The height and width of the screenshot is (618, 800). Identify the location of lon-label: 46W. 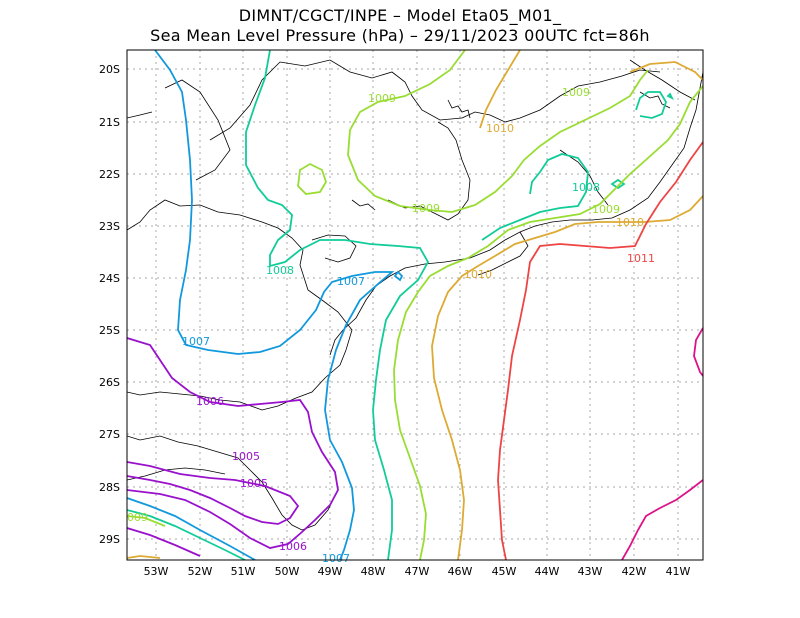
(460, 571).